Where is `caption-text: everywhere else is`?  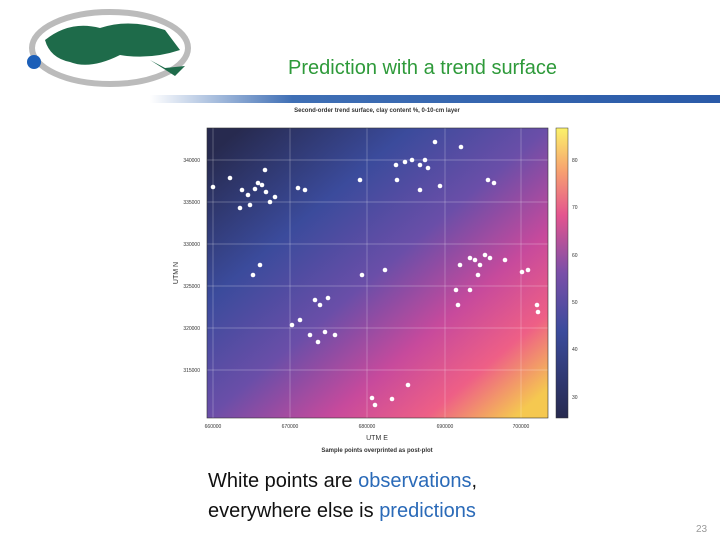
caption-text: everywhere else is is located at coordinates (294, 511).